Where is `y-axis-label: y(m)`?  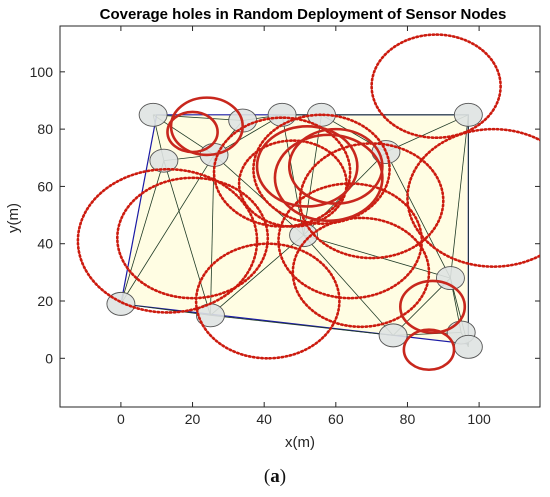
y-axis-label: y(m) is located at coordinates (13, 218).